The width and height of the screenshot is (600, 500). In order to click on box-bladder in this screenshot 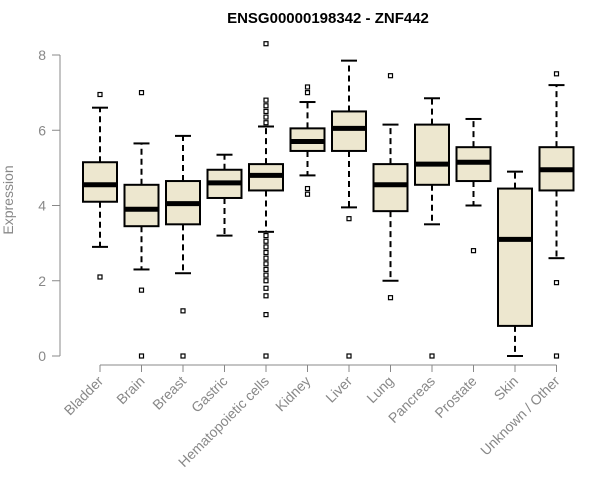, I will do `click(100, 185)`.